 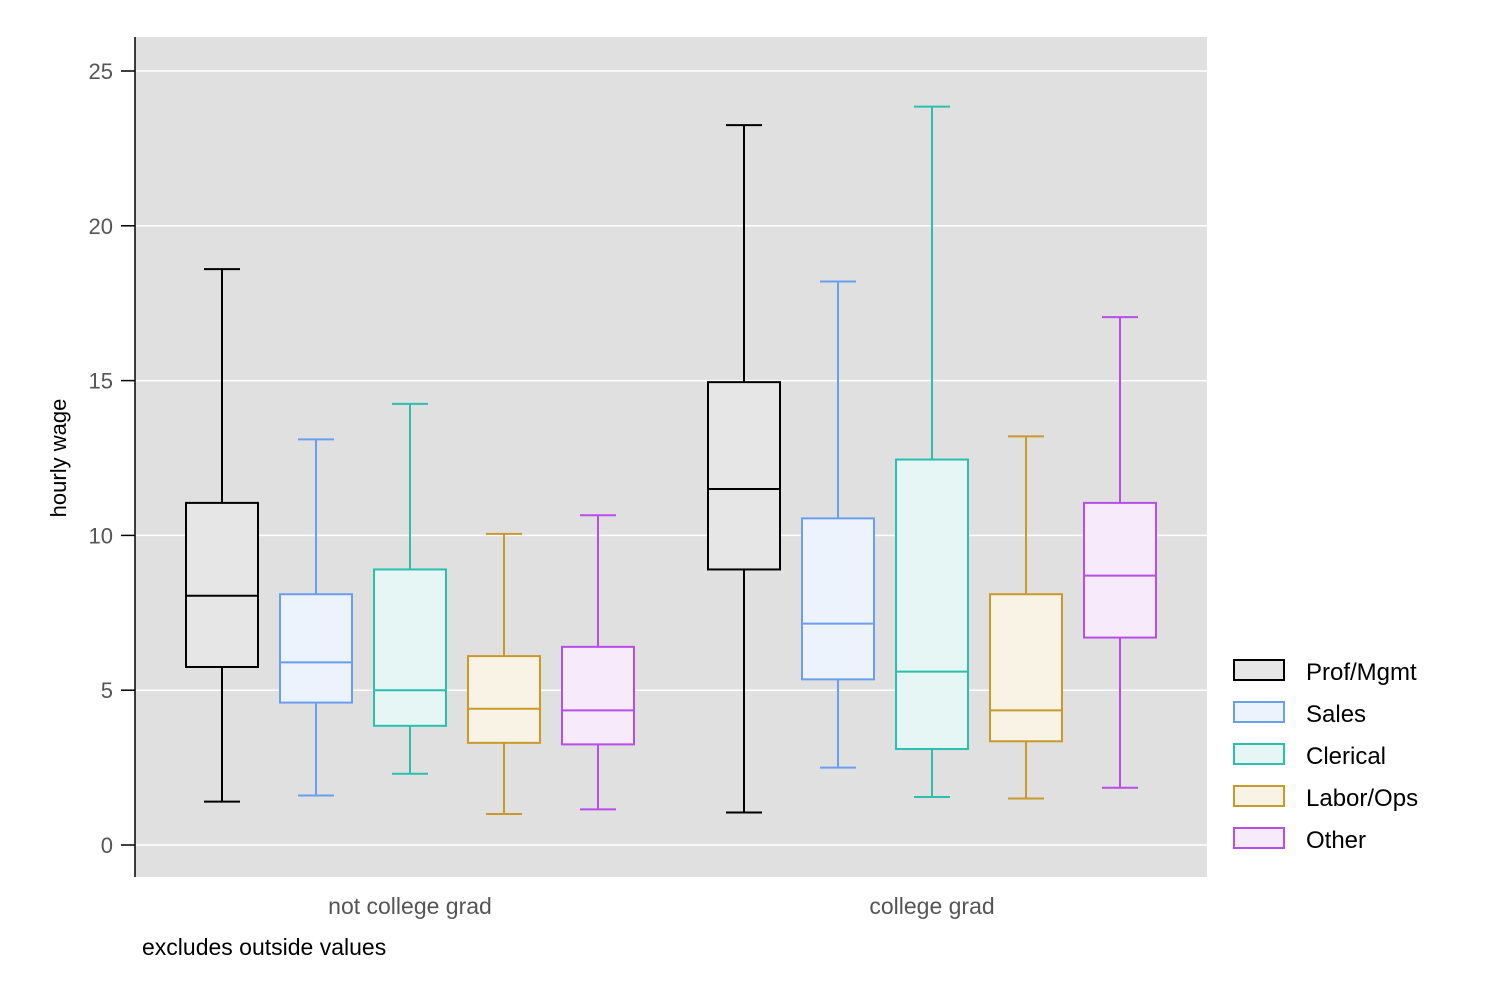 I want to click on legend-item: Prof/Mgmt, so click(x=1325, y=672).